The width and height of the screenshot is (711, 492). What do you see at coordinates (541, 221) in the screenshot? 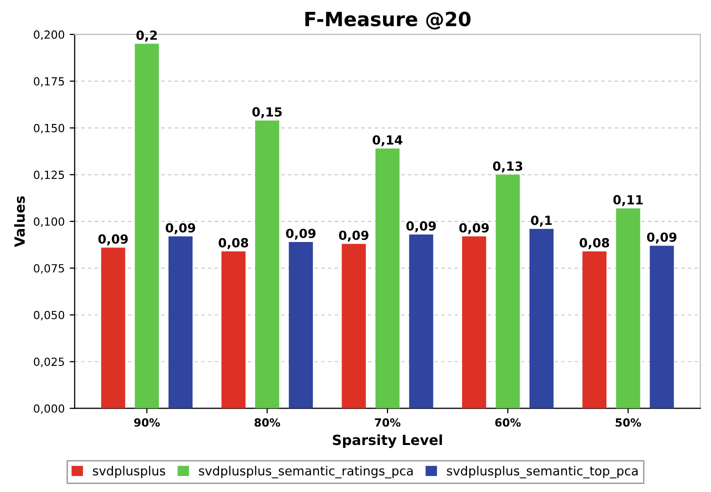
I see `data-label: 0,1` at bounding box center [541, 221].